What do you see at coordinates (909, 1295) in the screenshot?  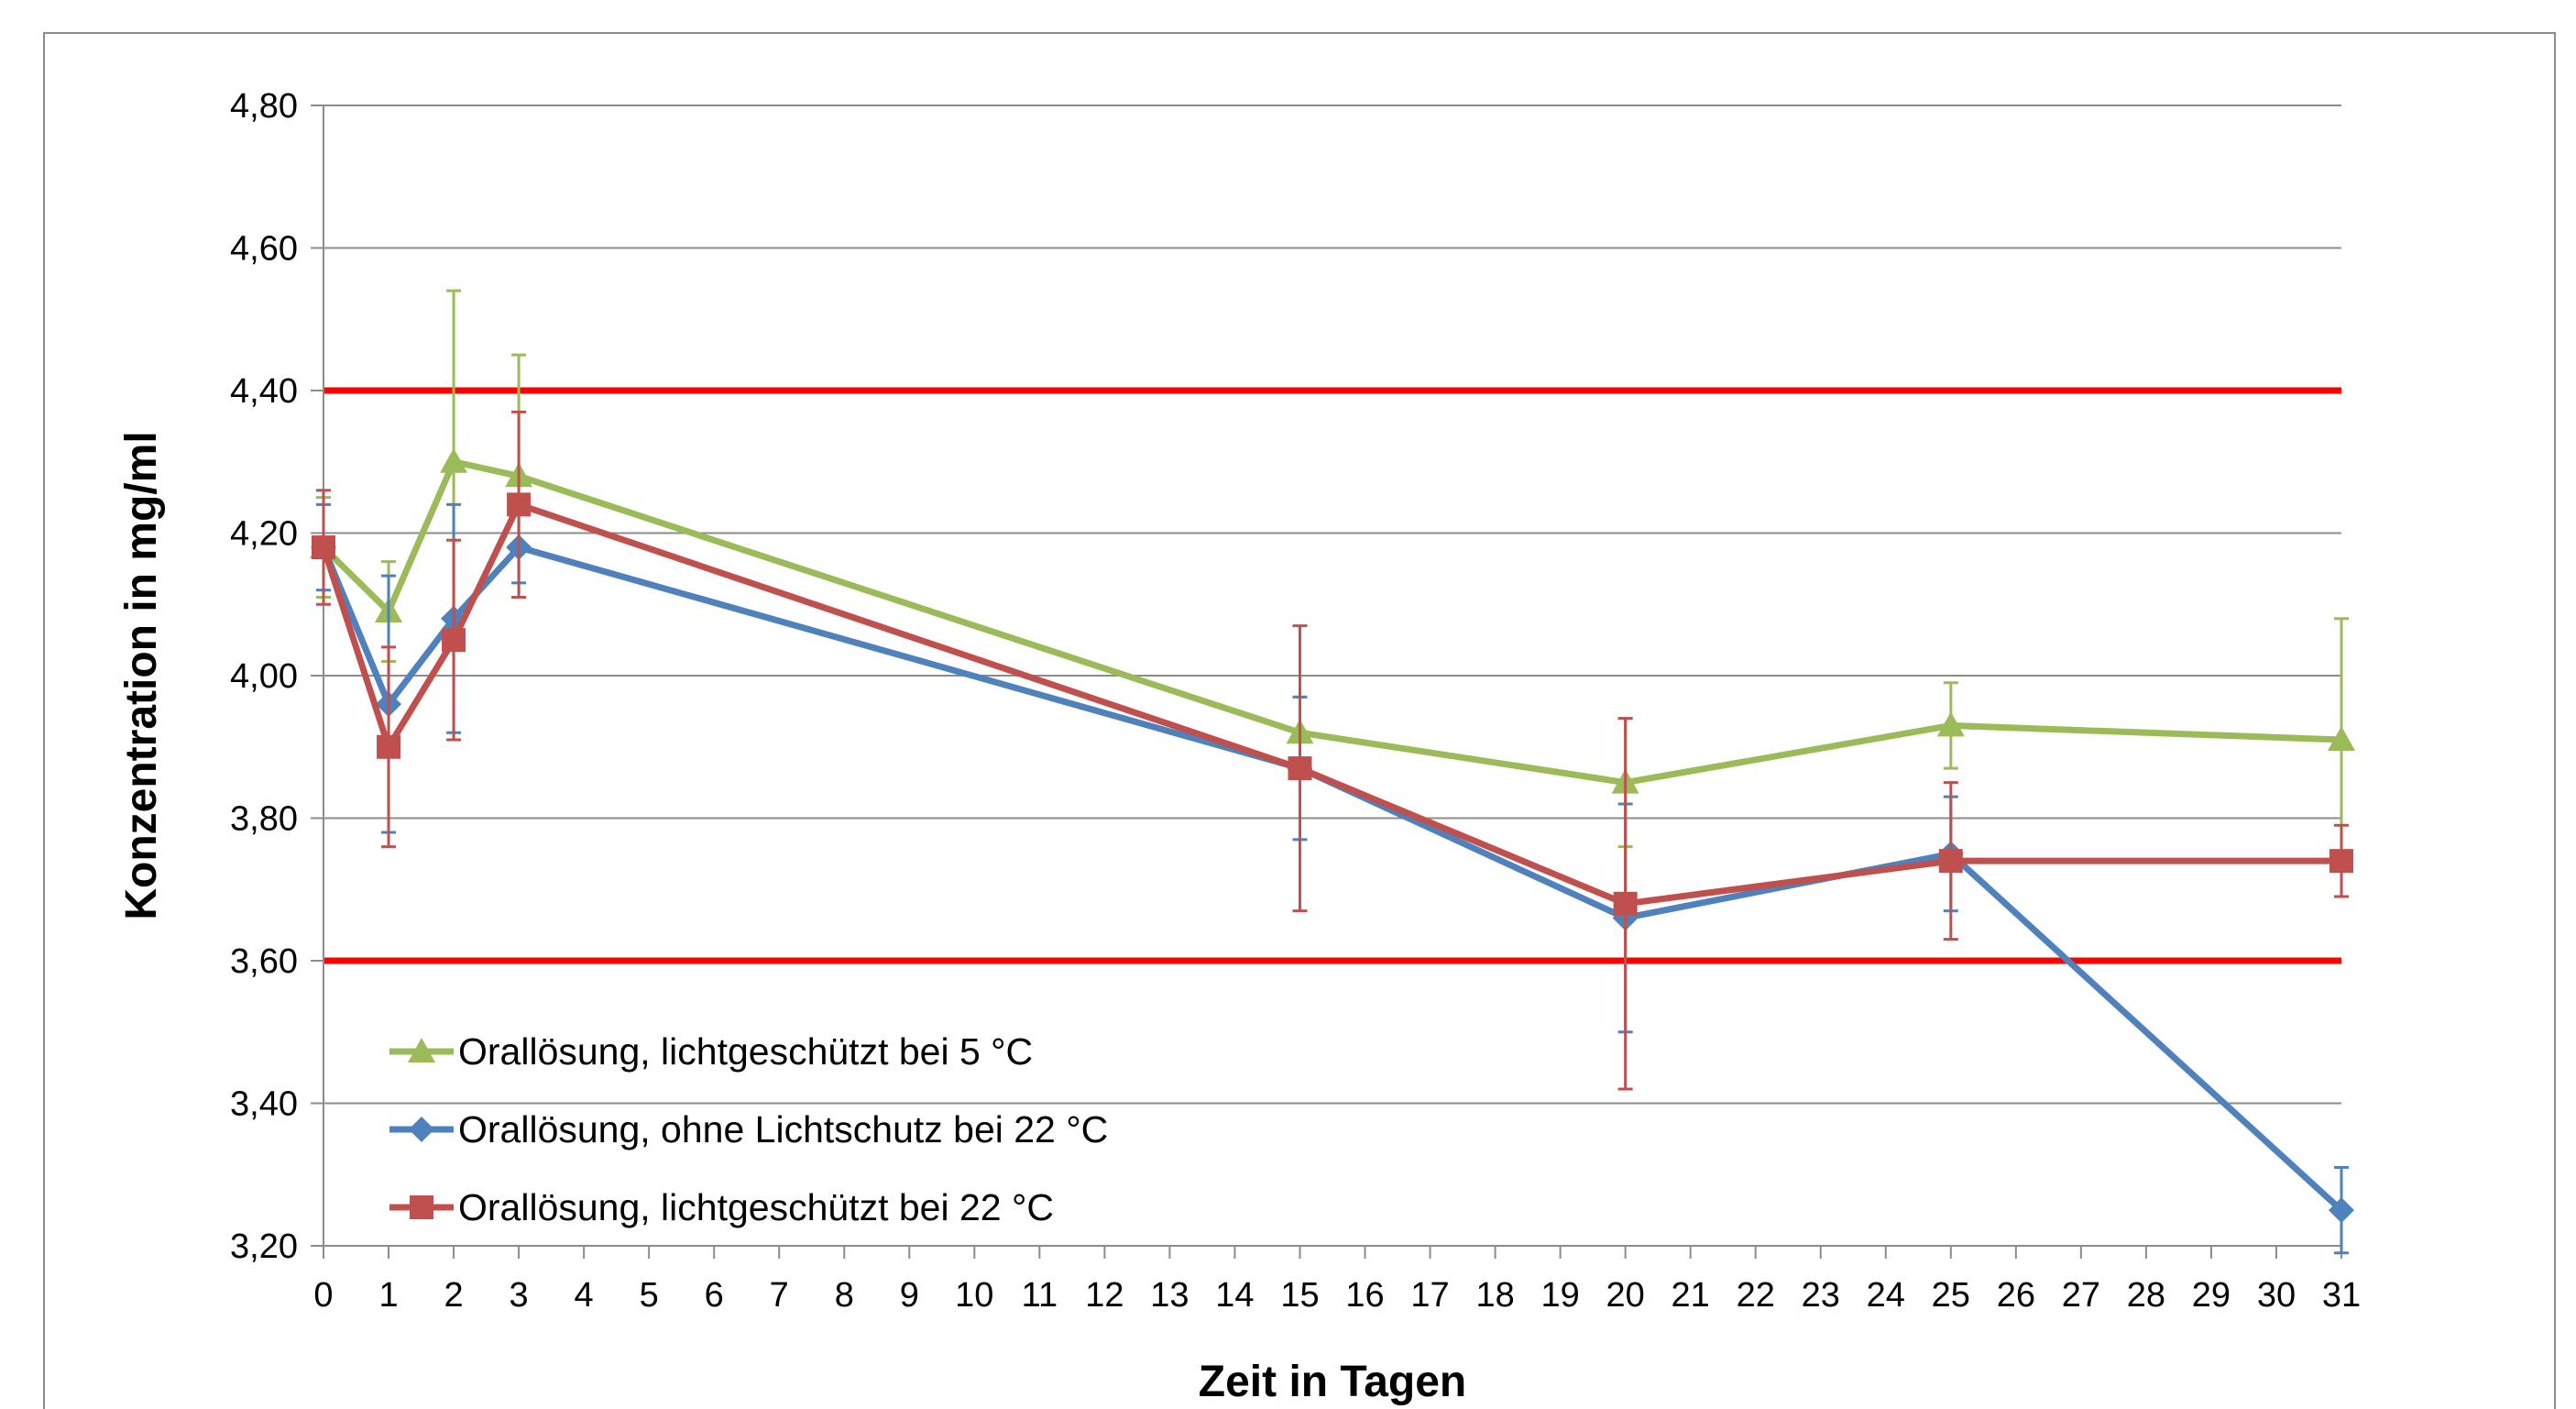 I see `x-tick-label: 9` at bounding box center [909, 1295].